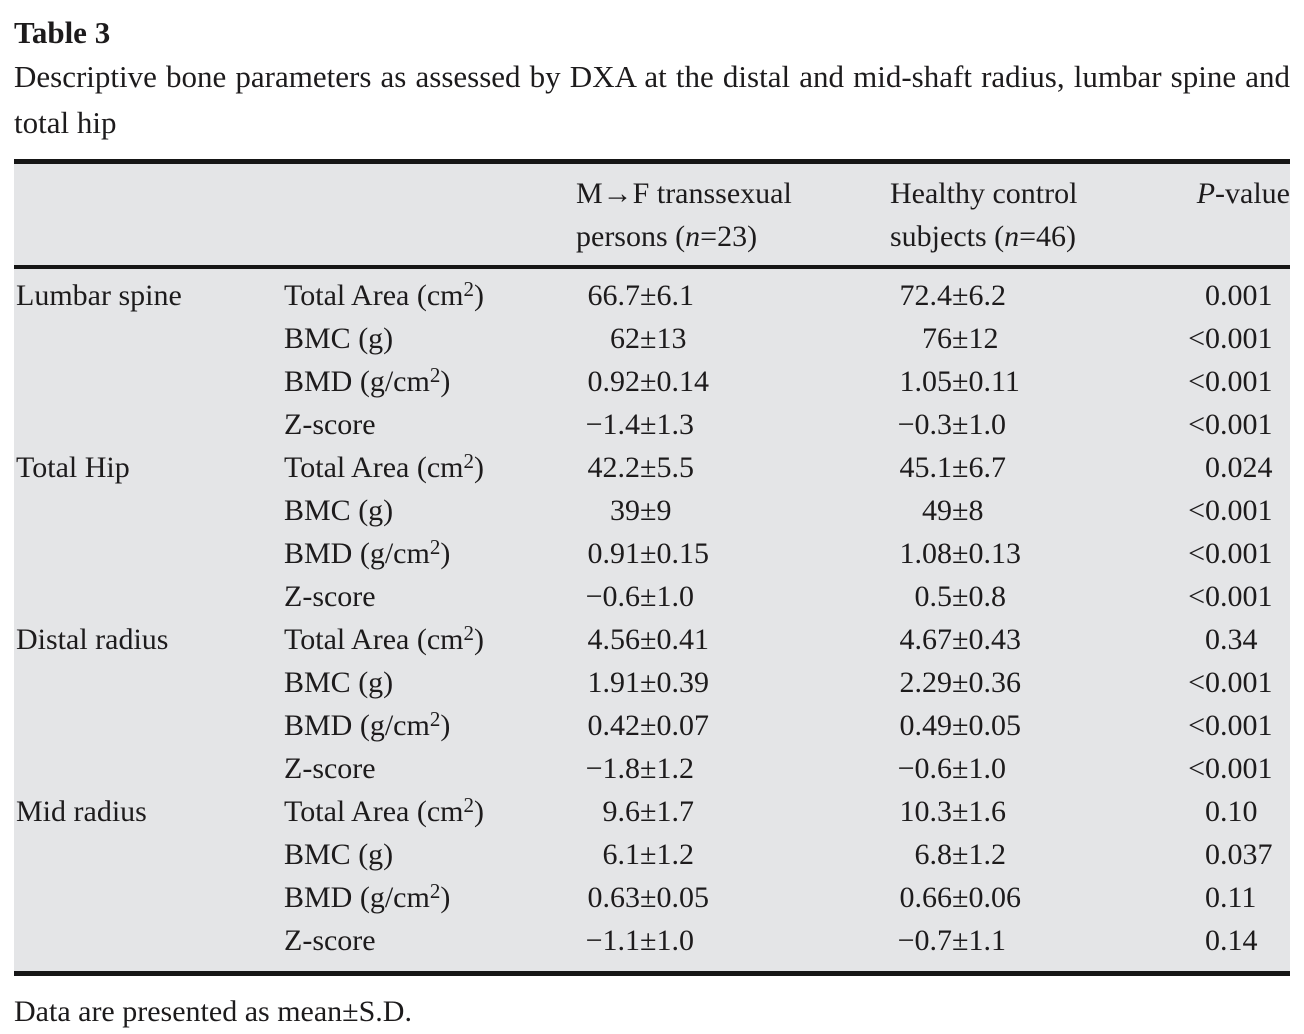 This screenshot has width=1304, height=1034. I want to click on cell-control-value-trail: ±8, so click(968, 510).